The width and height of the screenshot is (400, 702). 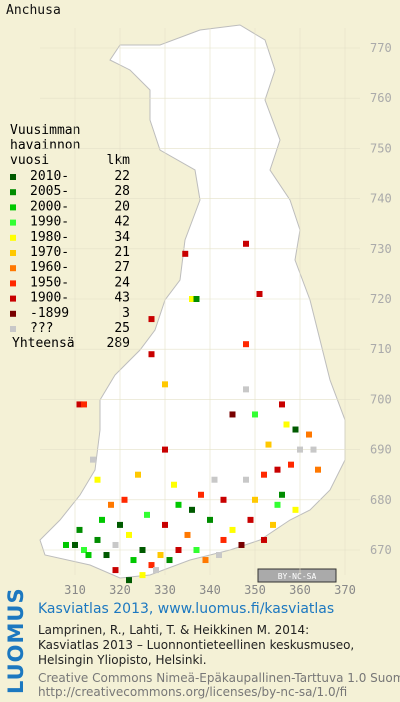 I want to click on license-badge, so click(x=297, y=575).